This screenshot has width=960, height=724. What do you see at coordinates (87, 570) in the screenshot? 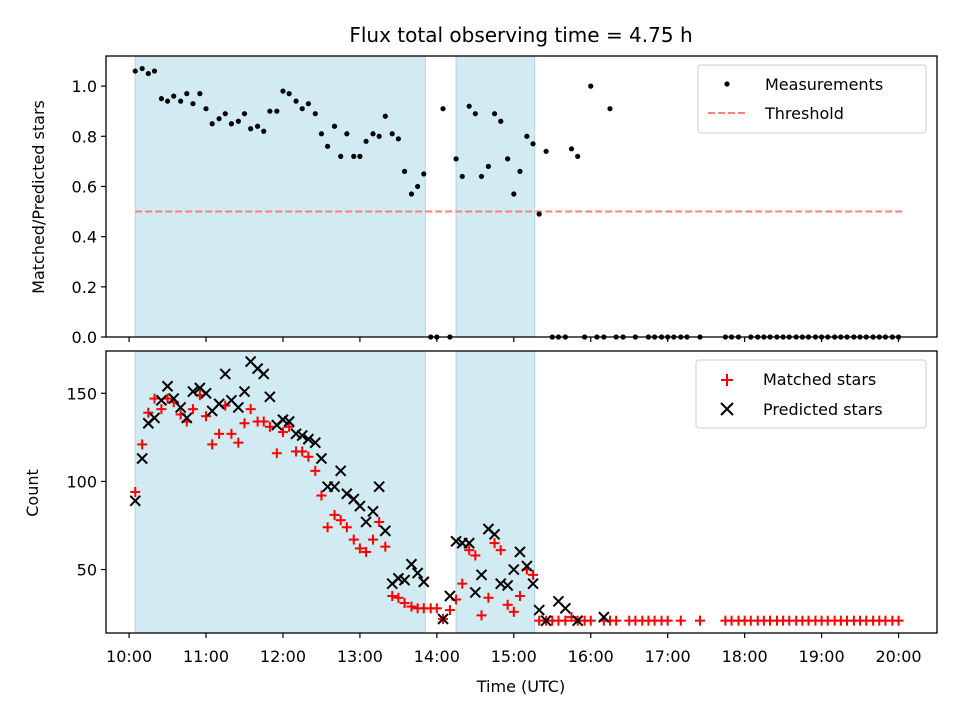
I see `bottom-y-tick-label: 50` at bounding box center [87, 570].